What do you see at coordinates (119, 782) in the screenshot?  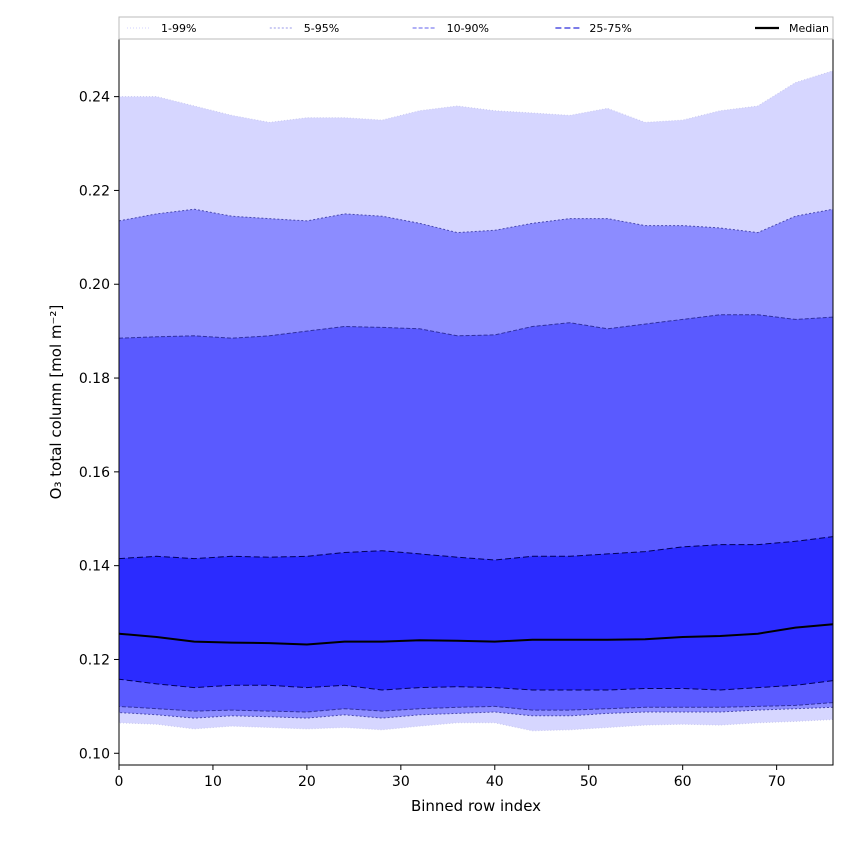 I see `x-tick-label: 0` at bounding box center [119, 782].